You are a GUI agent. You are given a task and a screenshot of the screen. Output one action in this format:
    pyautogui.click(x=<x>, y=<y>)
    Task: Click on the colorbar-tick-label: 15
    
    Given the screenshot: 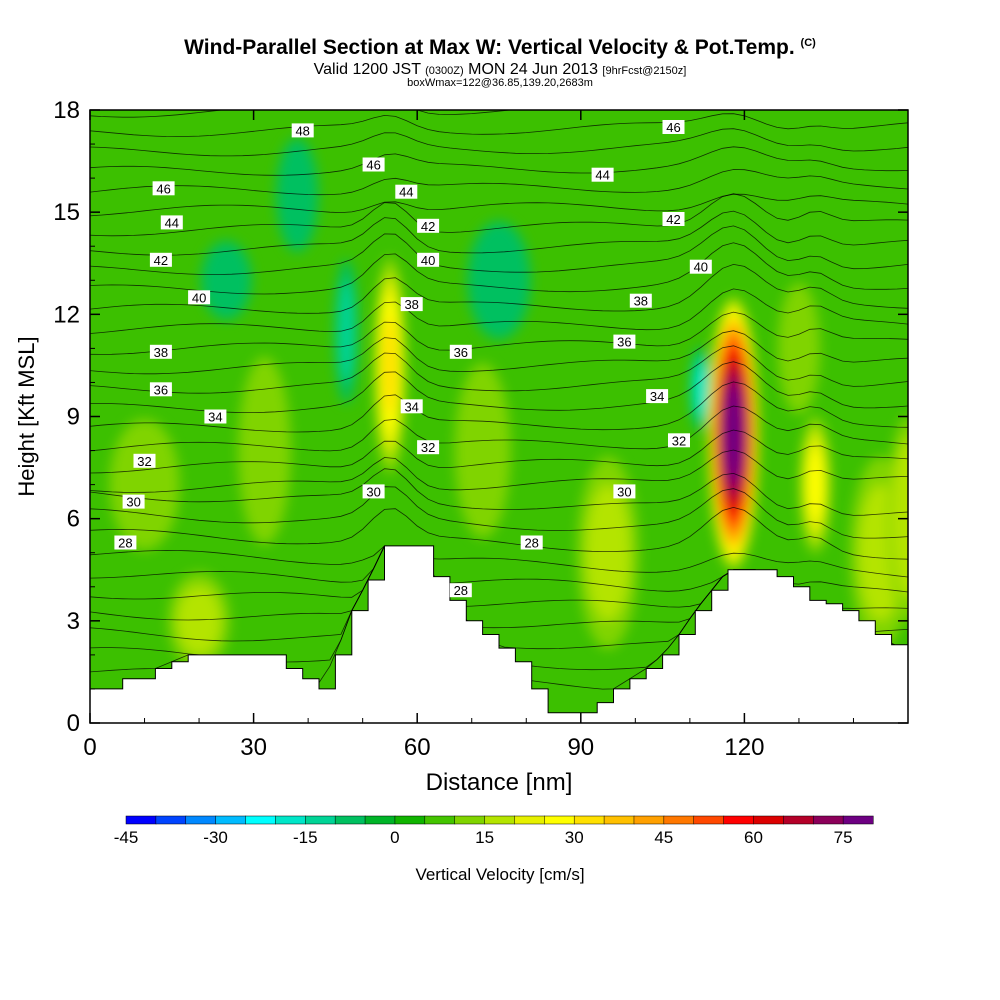 What is the action you would take?
    pyautogui.click(x=484, y=837)
    